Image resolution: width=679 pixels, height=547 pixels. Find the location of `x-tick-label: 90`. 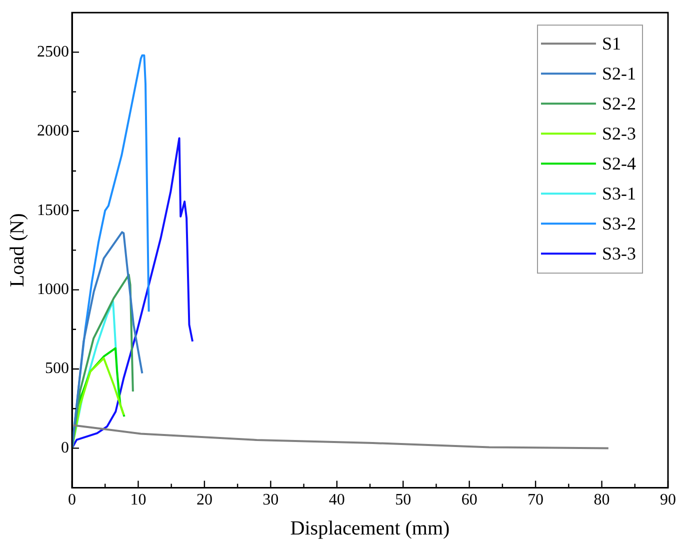

x-tick-label: 90 is located at coordinates (668, 500).